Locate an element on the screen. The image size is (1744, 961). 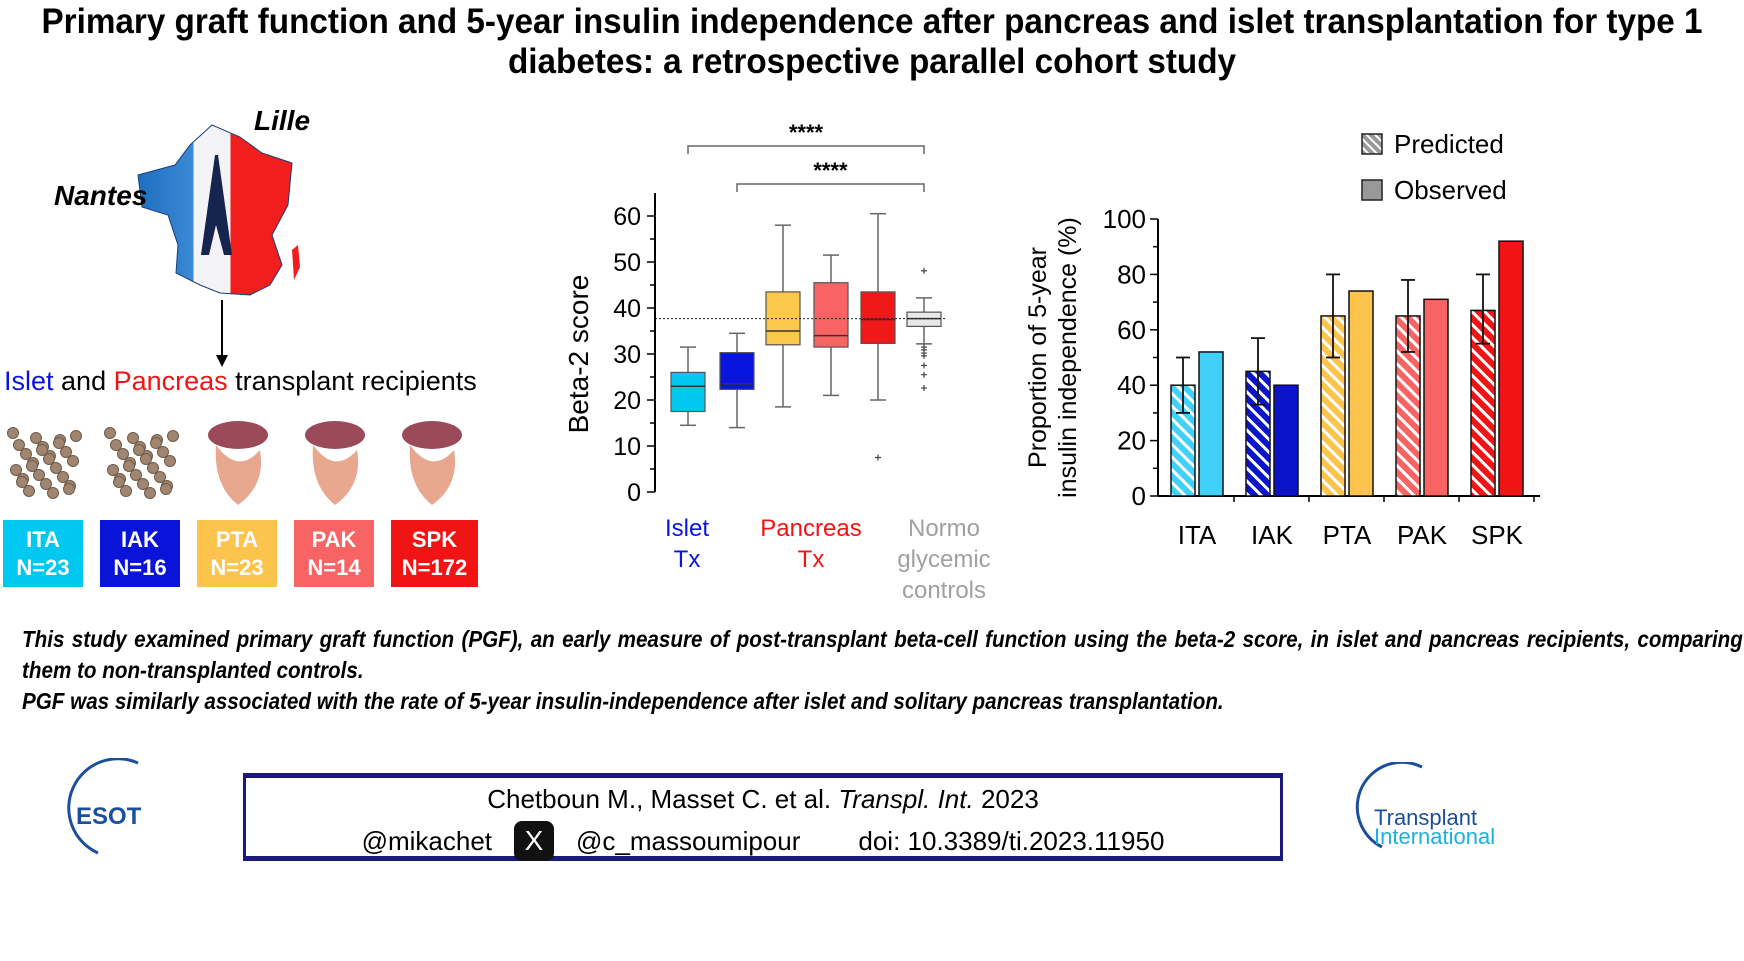
city-label-lille: Lille is located at coordinates (282, 120).